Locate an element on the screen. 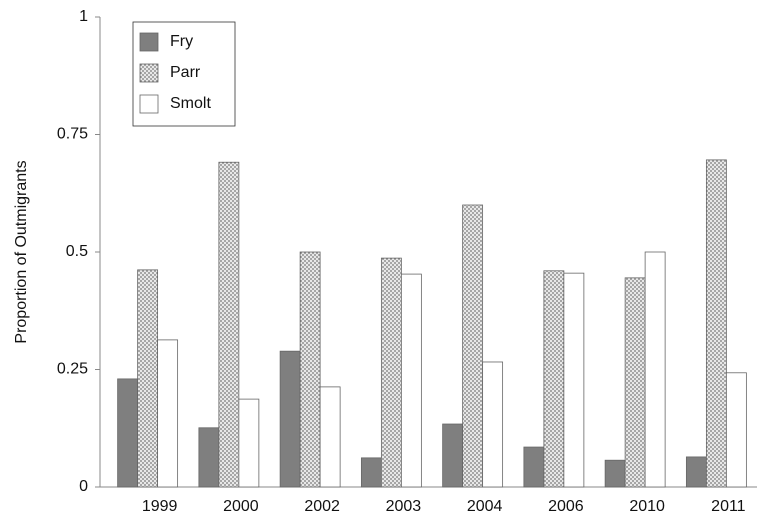 Image resolution: width=765 pixels, height=519 pixels. legend-label: Smolt is located at coordinates (190, 103).